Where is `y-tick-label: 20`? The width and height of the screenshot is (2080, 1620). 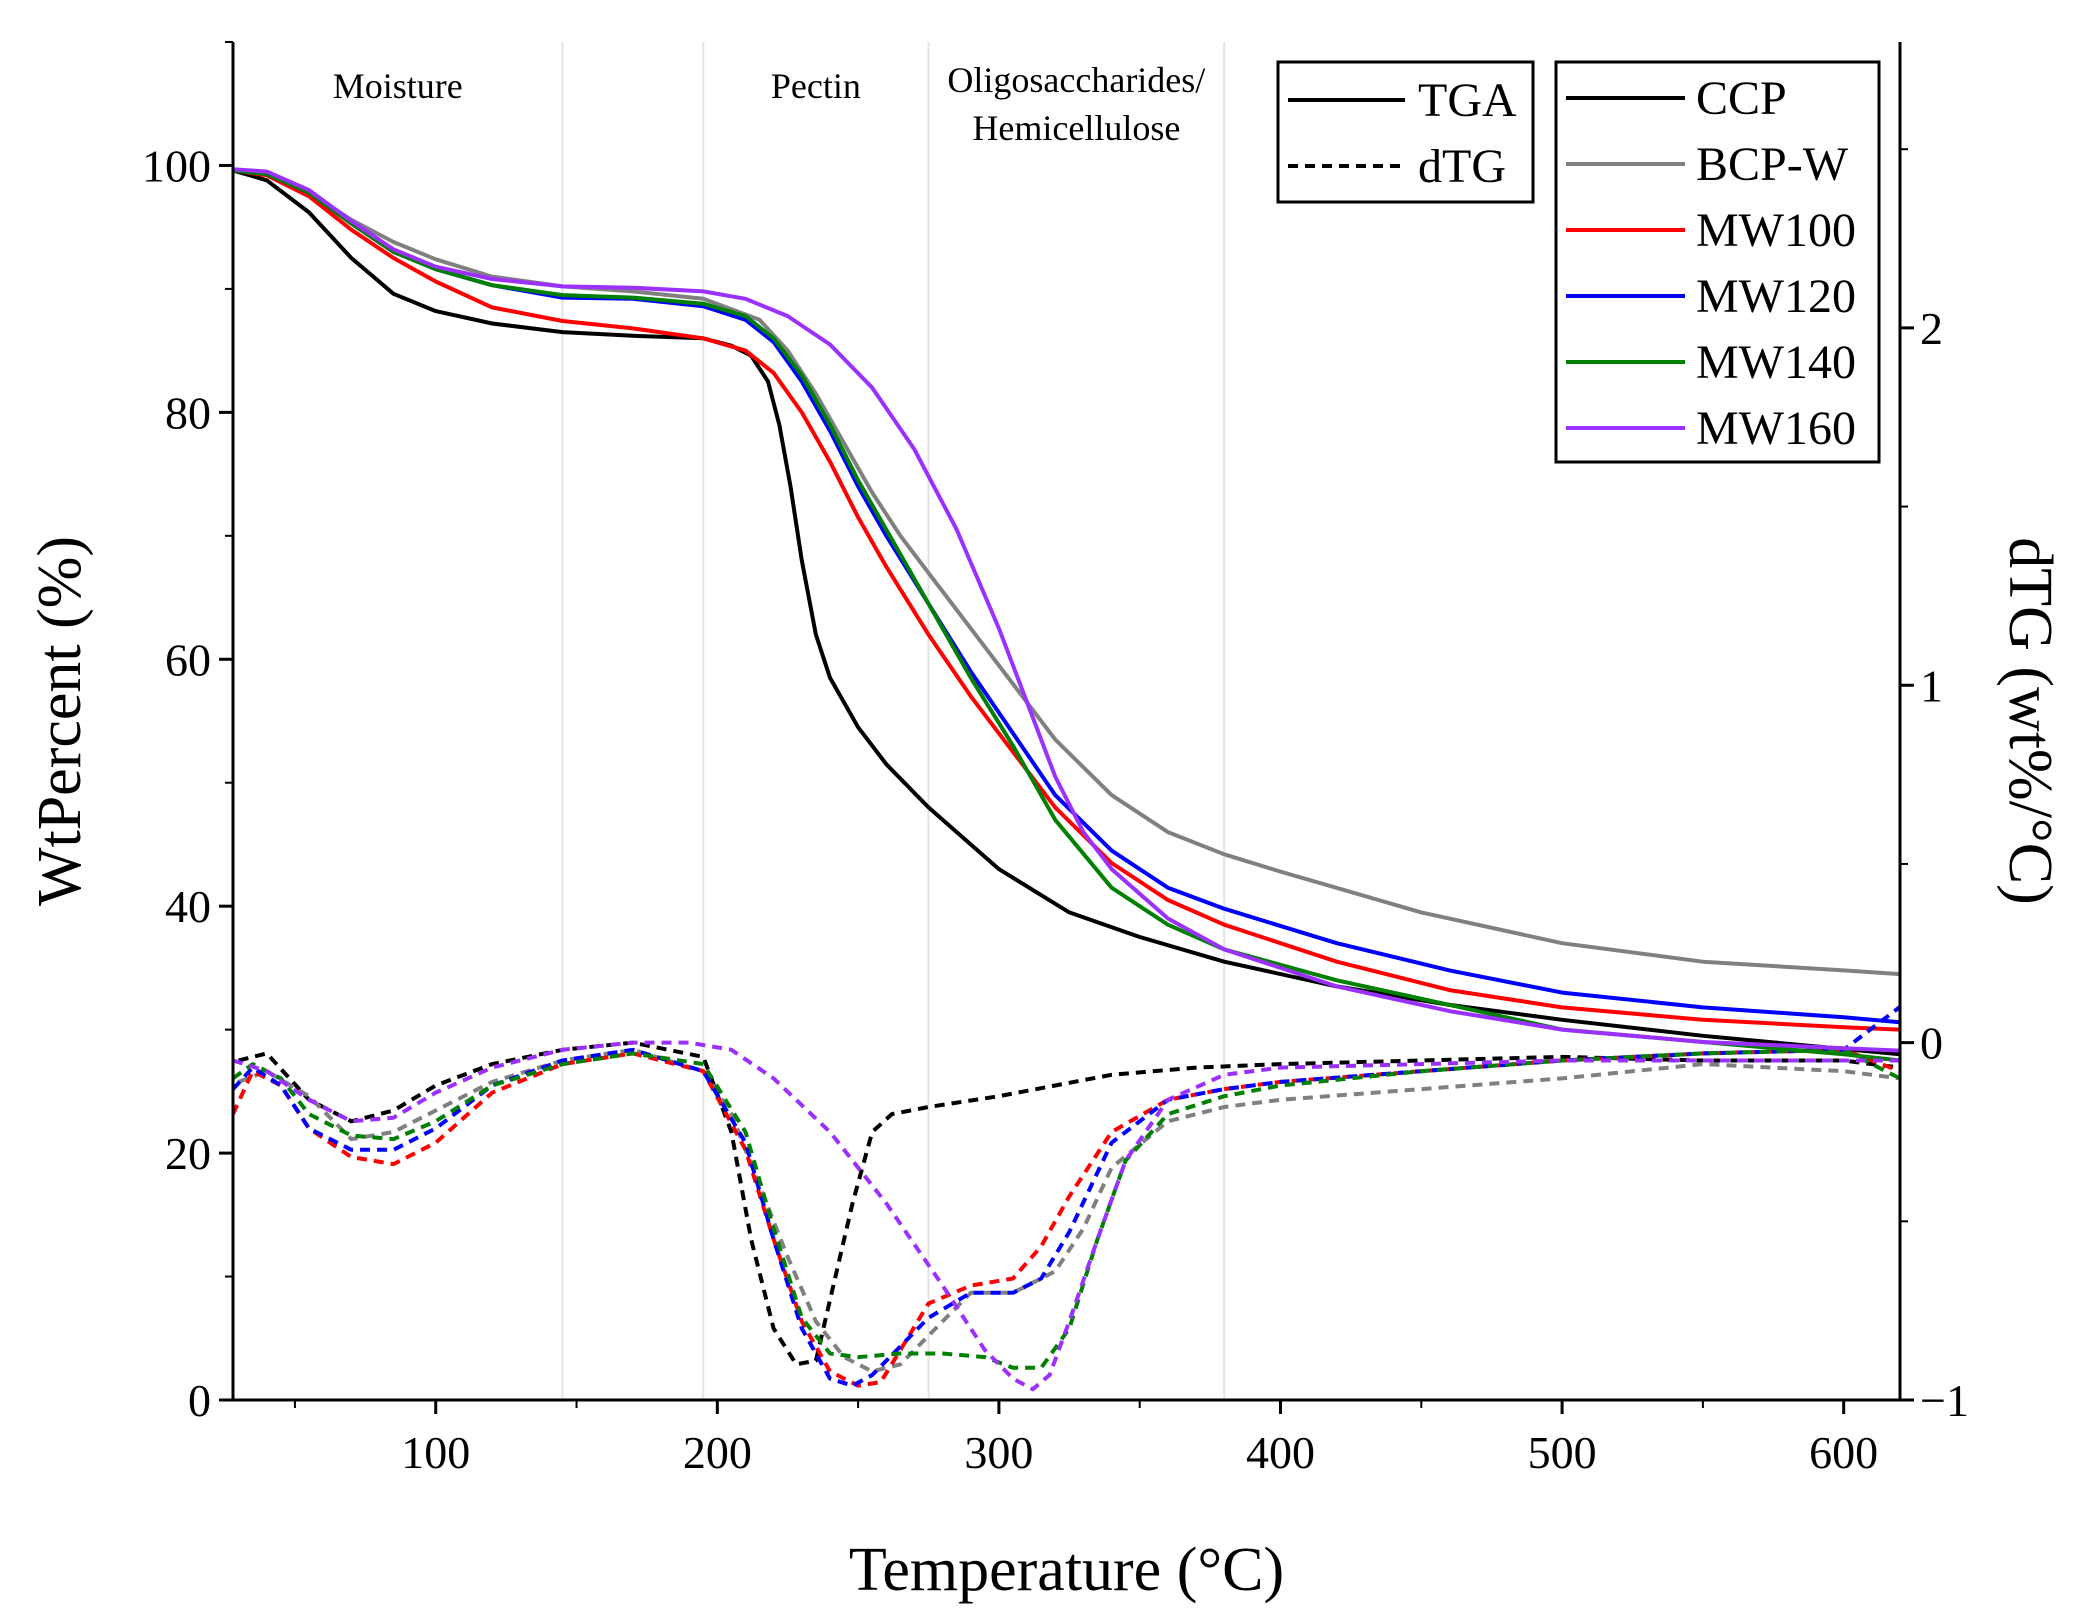
y-tick-label: 20 is located at coordinates (188, 1153).